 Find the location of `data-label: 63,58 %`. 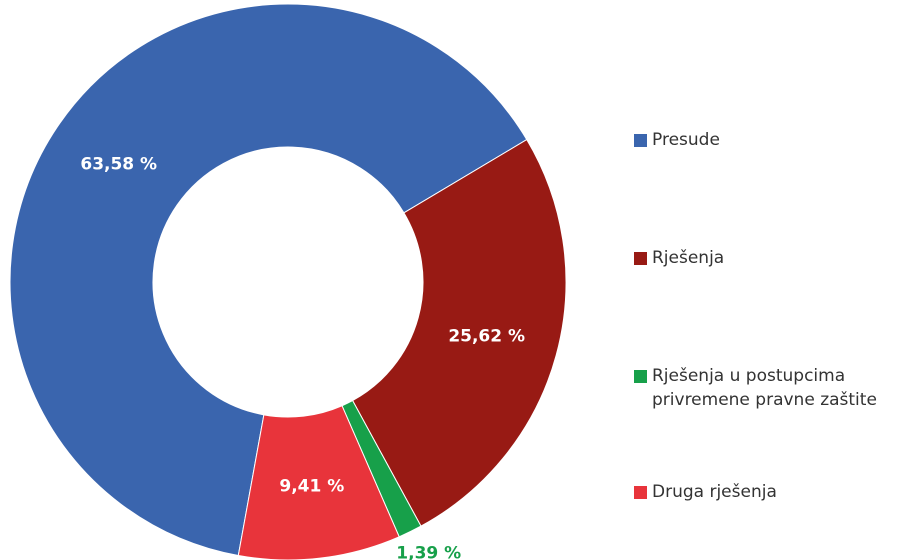

data-label: 63,58 % is located at coordinates (118, 165).